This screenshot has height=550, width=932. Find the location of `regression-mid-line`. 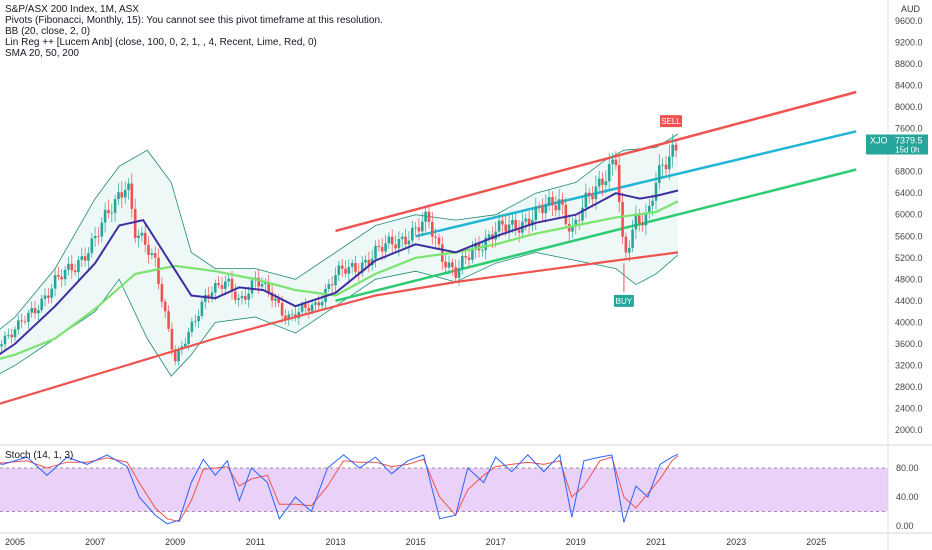

regression-mid-line is located at coordinates (636, 184).